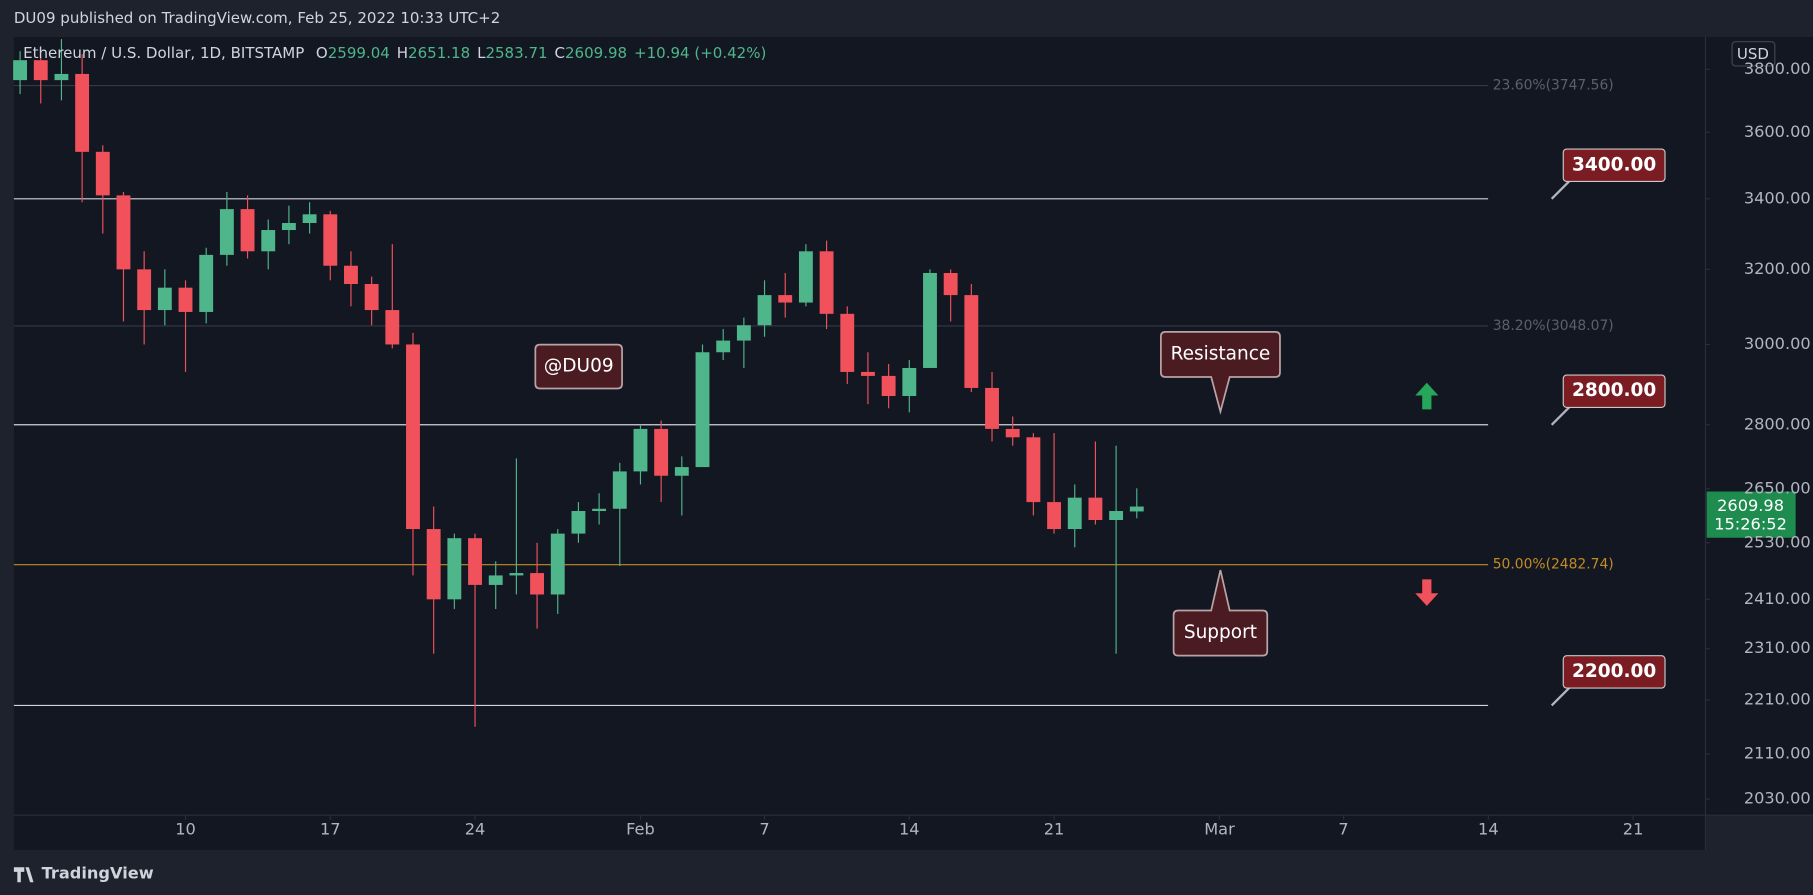 This screenshot has width=1813, height=895. I want to click on x-tick-label: 17, so click(330, 829).